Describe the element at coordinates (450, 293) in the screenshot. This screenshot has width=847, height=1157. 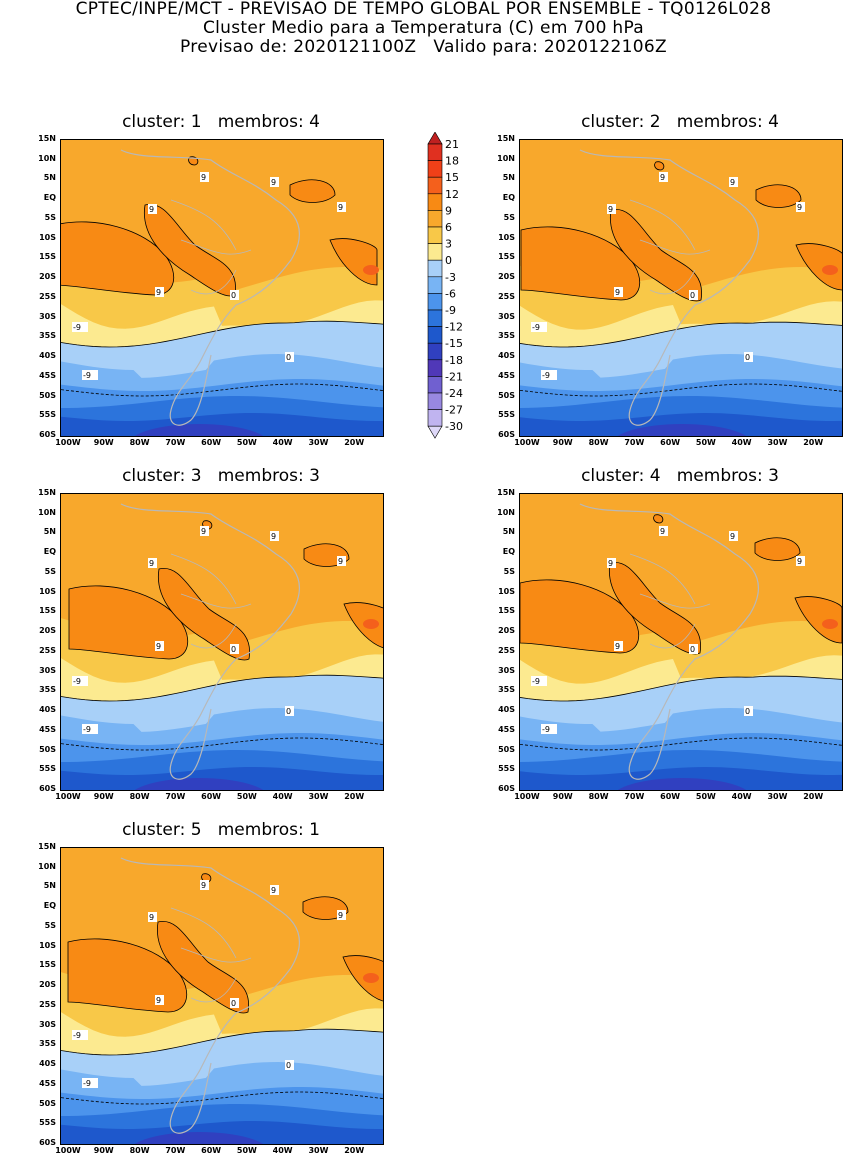
I see `colorbar-level-label: -6` at that location.